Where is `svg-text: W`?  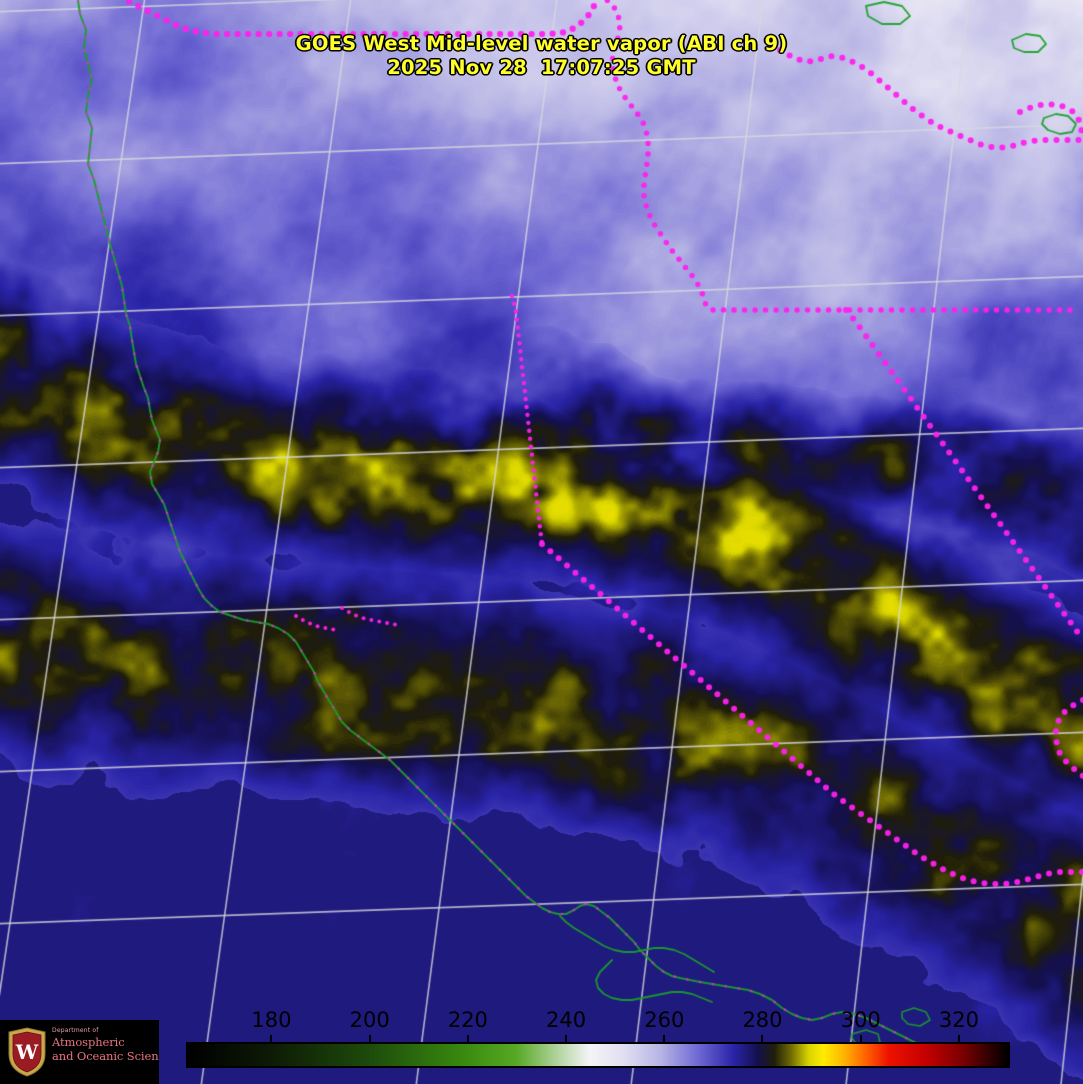 svg-text: W is located at coordinates (27, 1052).